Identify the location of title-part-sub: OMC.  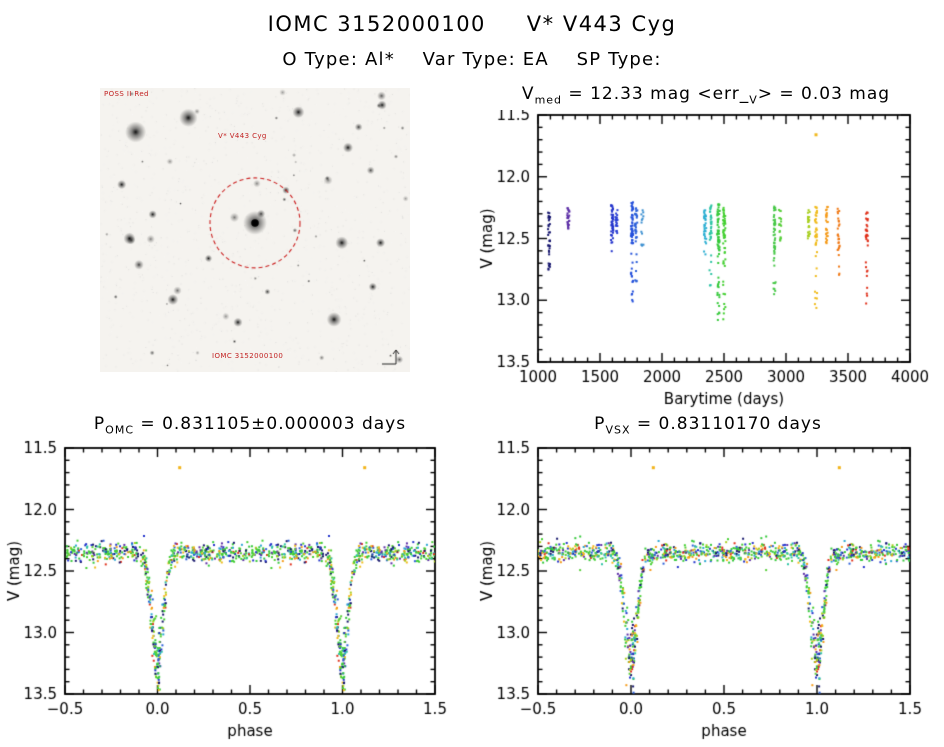
(120, 430).